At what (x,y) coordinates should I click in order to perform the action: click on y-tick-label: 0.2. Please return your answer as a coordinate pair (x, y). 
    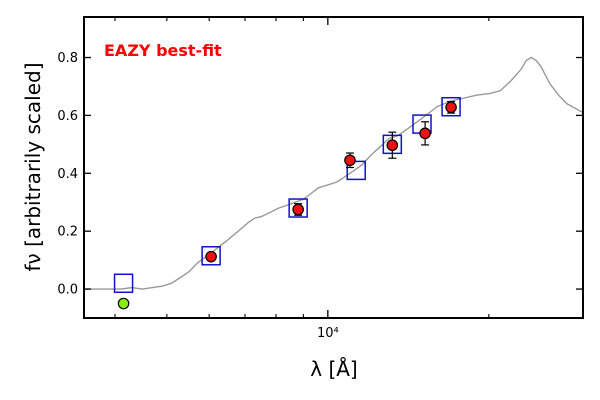
    Looking at the image, I should click on (67, 232).